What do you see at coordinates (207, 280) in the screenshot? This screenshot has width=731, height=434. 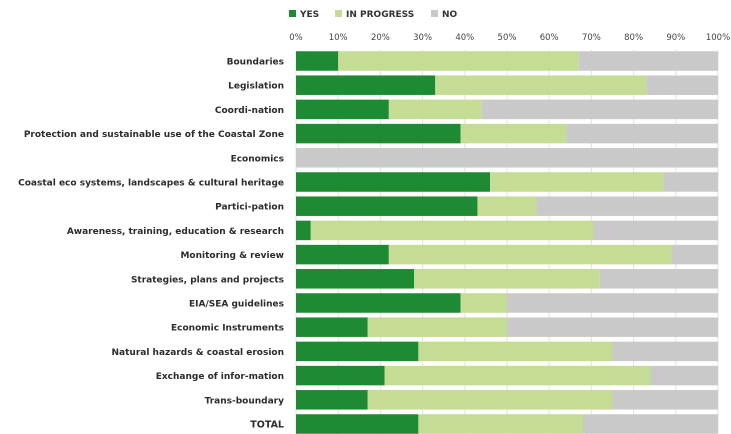 I see `category-label: Strategies, plans and projects` at bounding box center [207, 280].